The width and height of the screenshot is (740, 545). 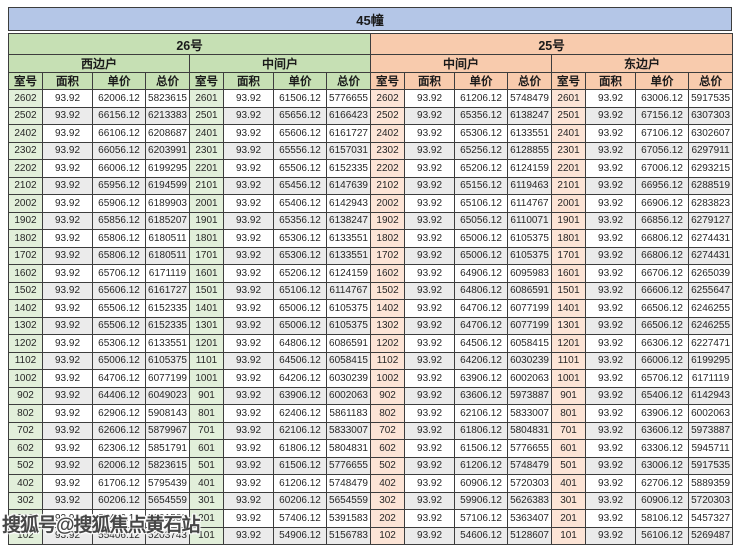 I want to click on room-cell: 1402, so click(x=25, y=308).